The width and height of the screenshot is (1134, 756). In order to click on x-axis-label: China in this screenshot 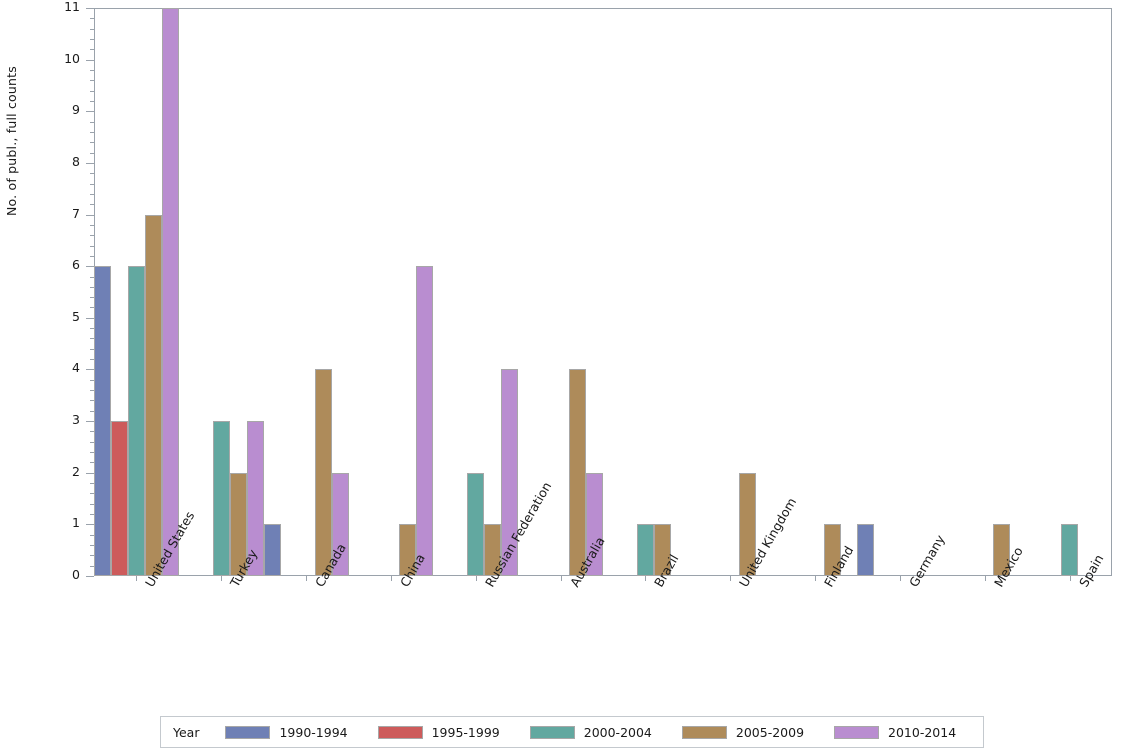, I will do `click(412, 570)`.